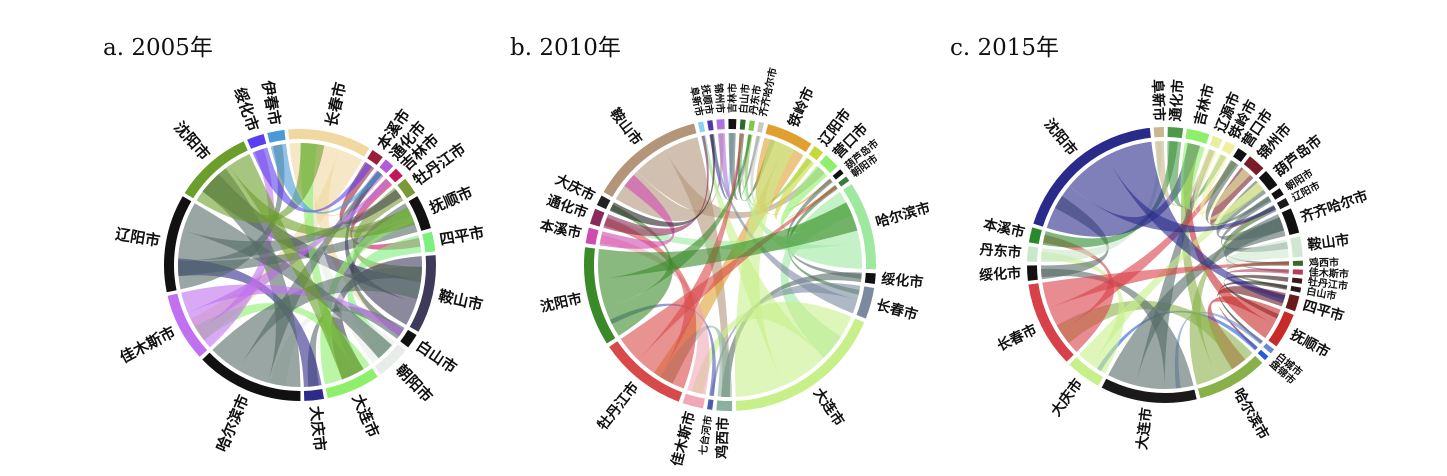  Describe the element at coordinates (745, 98) in the screenshot. I see `segment-label: 白山市` at that location.